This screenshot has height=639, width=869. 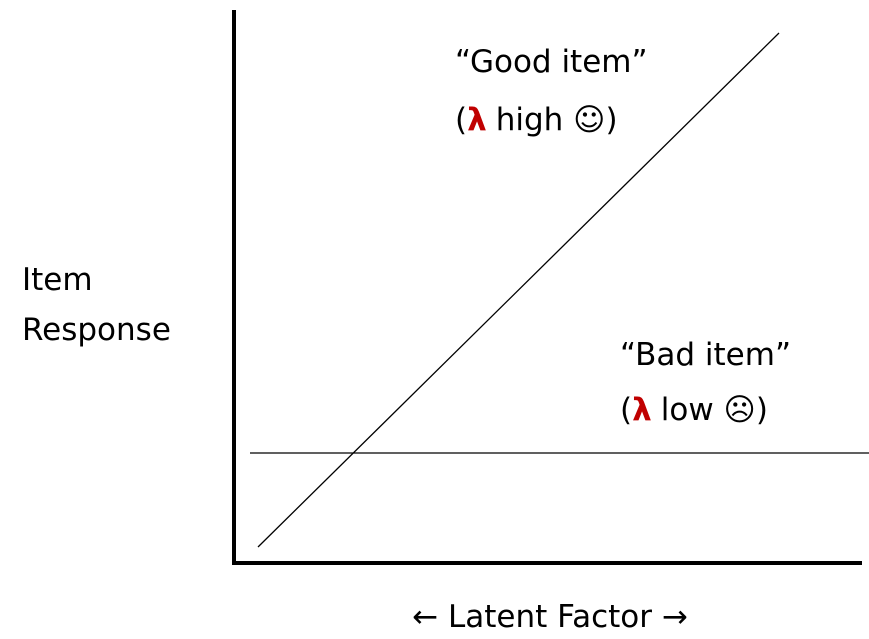 What do you see at coordinates (705, 355) in the screenshot?
I see `bad-item-title: “Bad item”` at bounding box center [705, 355].